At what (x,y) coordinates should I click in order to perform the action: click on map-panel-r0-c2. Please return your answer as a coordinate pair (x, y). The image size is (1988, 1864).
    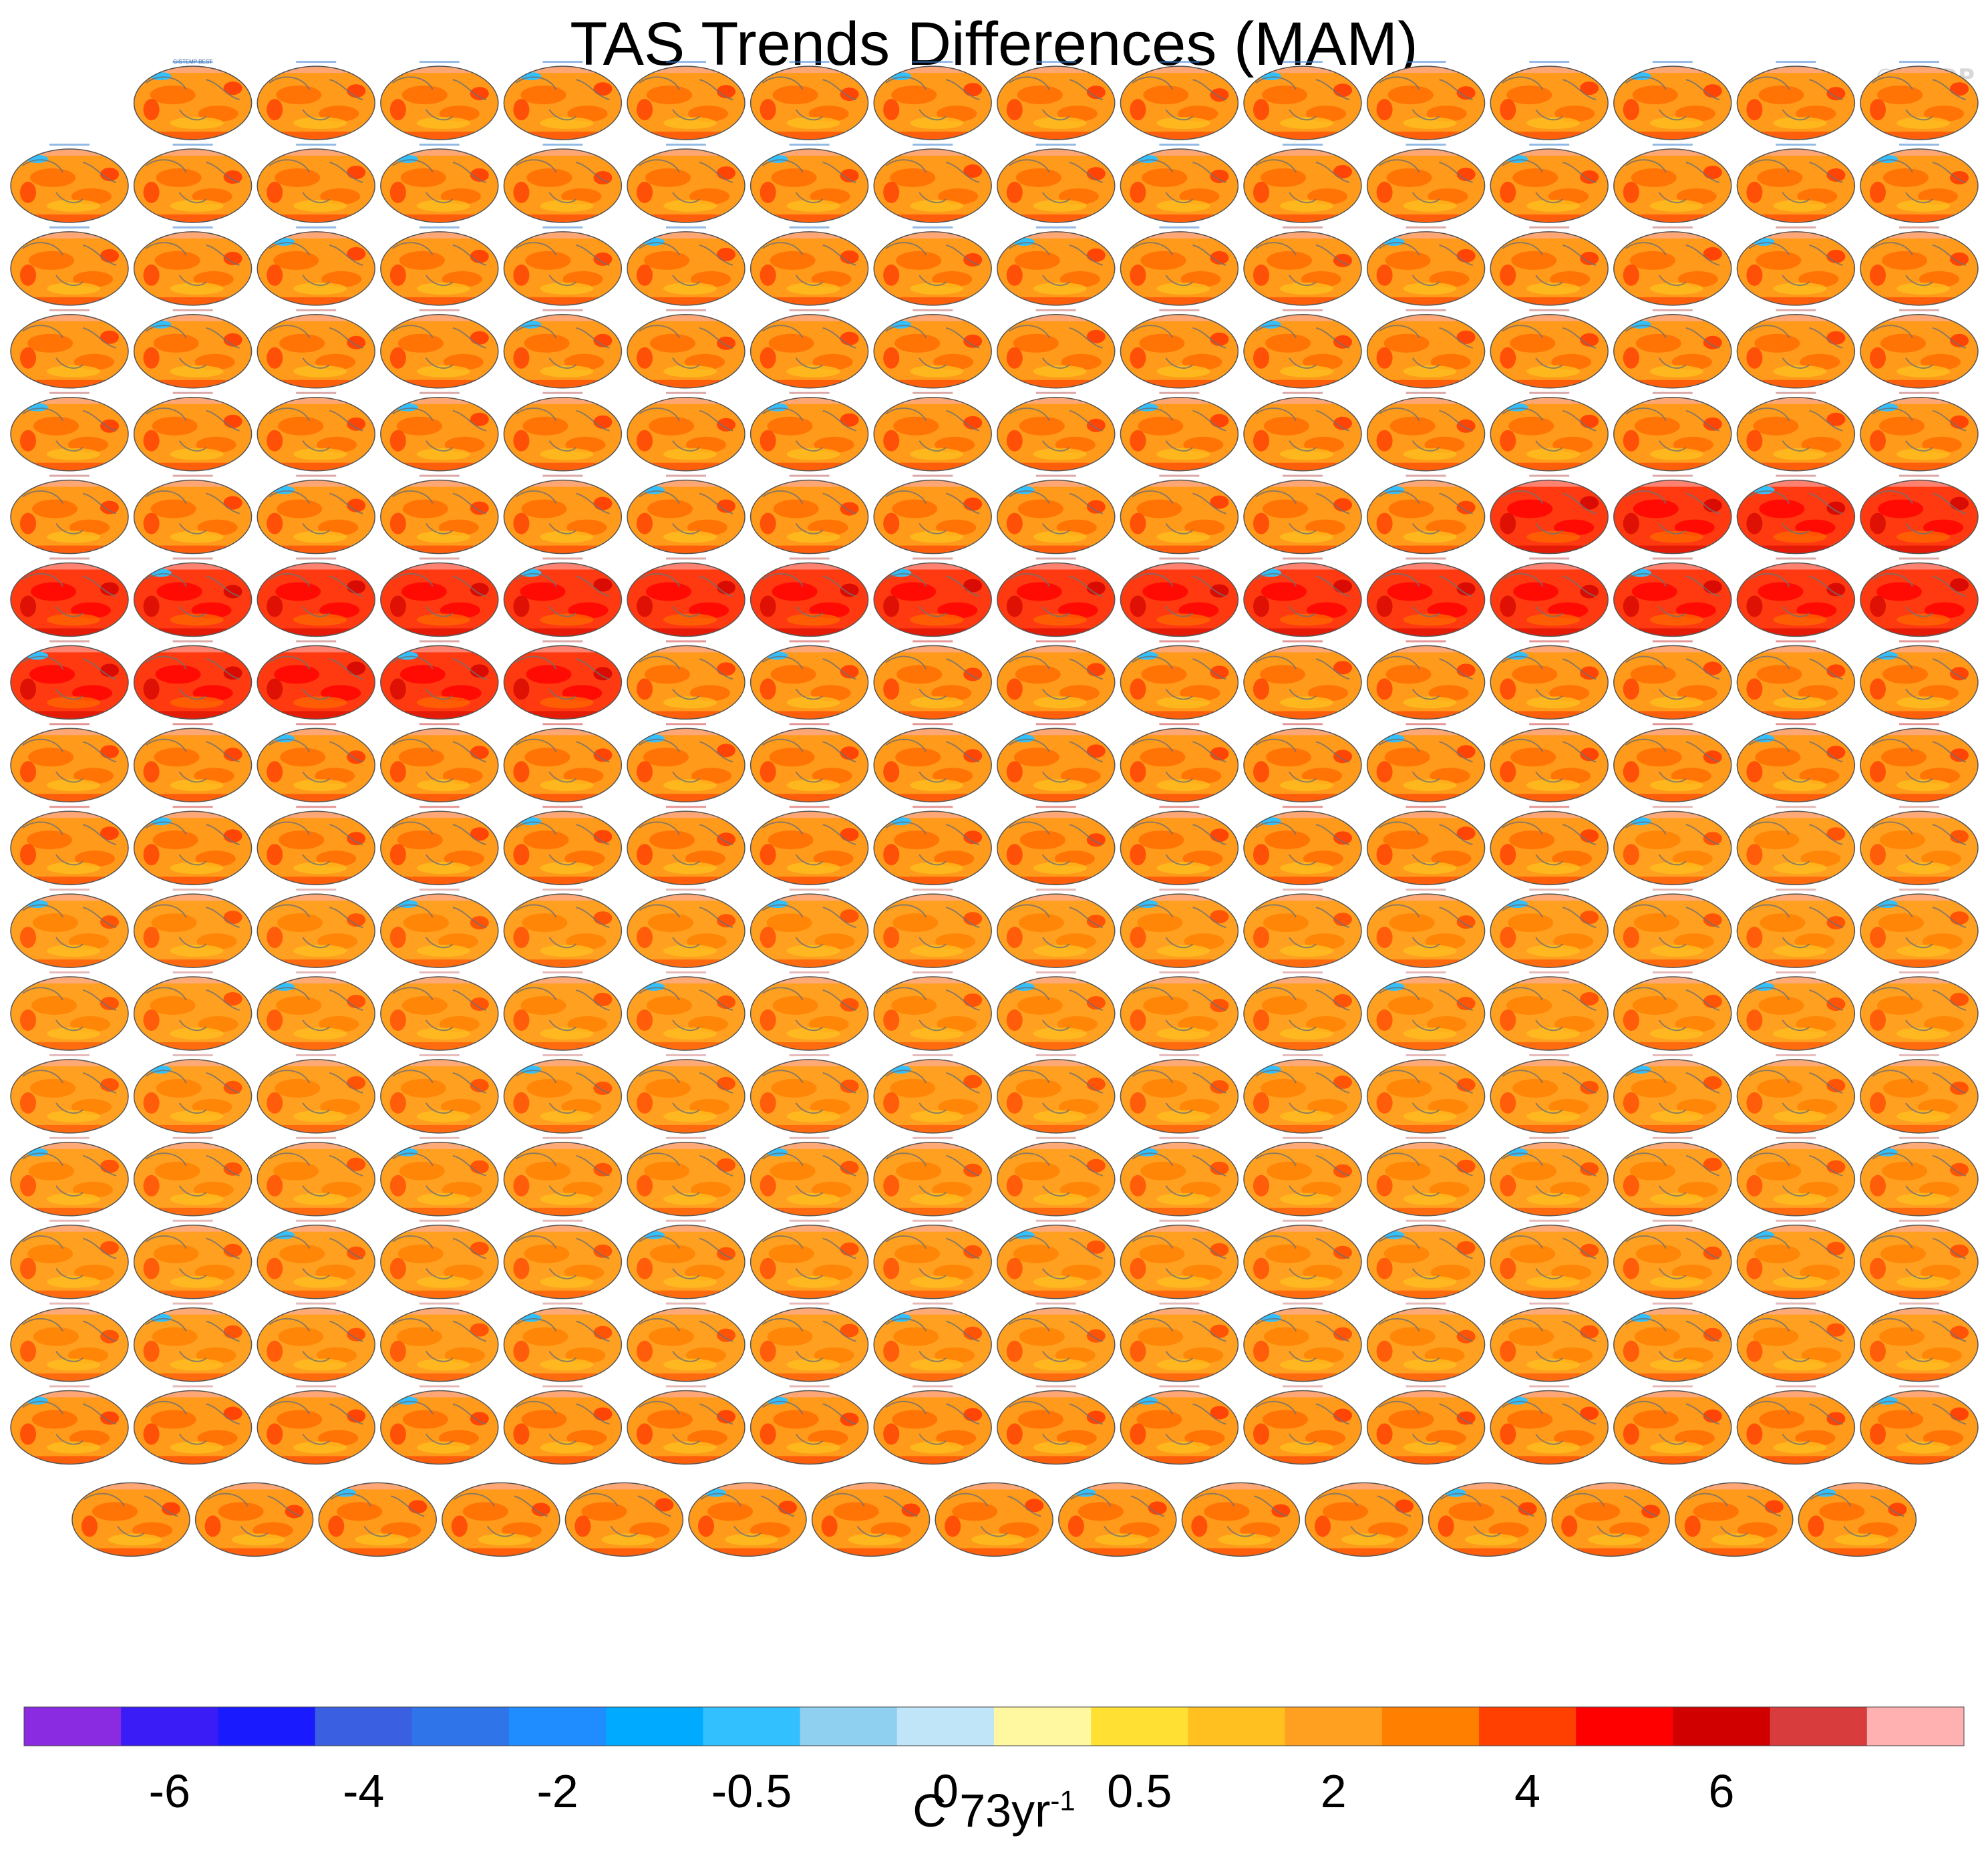
    Looking at the image, I should click on (316, 102).